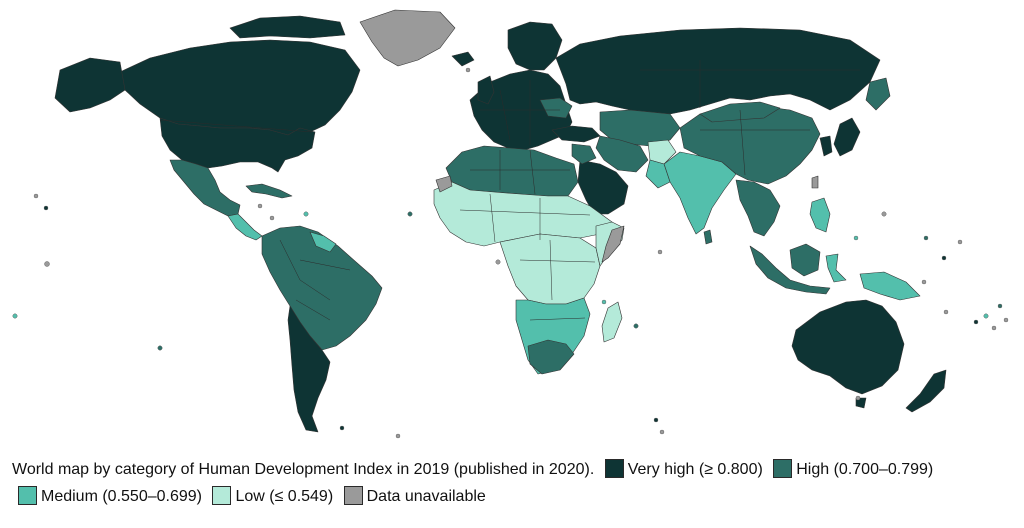 Image resolution: width=1024 pixels, height=528 pixels. What do you see at coordinates (758, 208) in the screenshot?
I see `region-southeast-asia` at bounding box center [758, 208].